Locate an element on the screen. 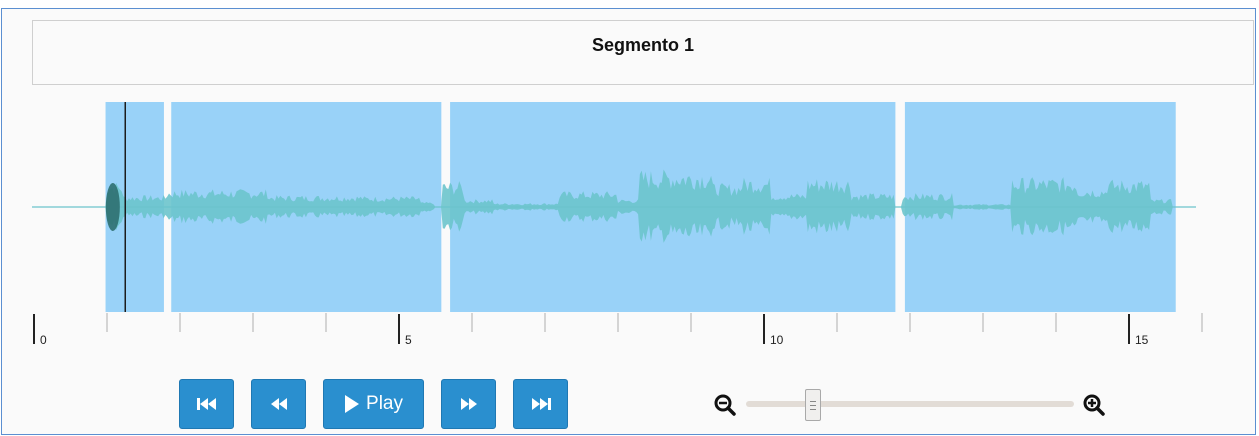 The image size is (1259, 436). skip-to-end-icon is located at coordinates (541, 404).